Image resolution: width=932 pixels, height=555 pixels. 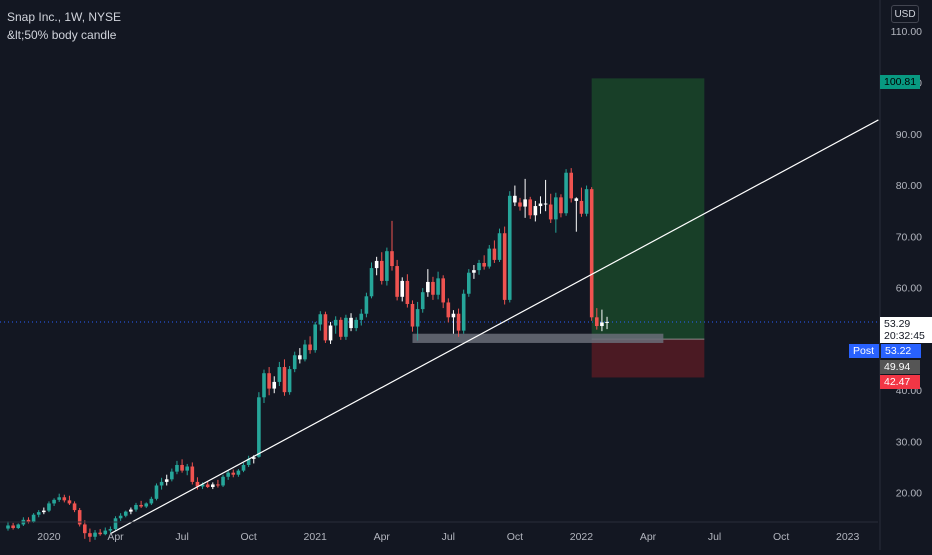 I want to click on currency-button: USD, so click(x=905, y=14).